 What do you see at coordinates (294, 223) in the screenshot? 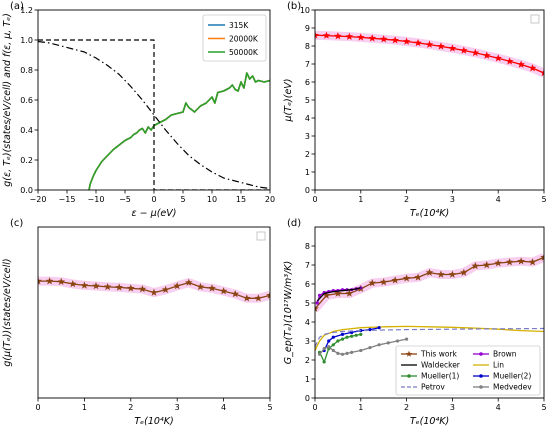
I see `panel-label: (d)` at bounding box center [294, 223].